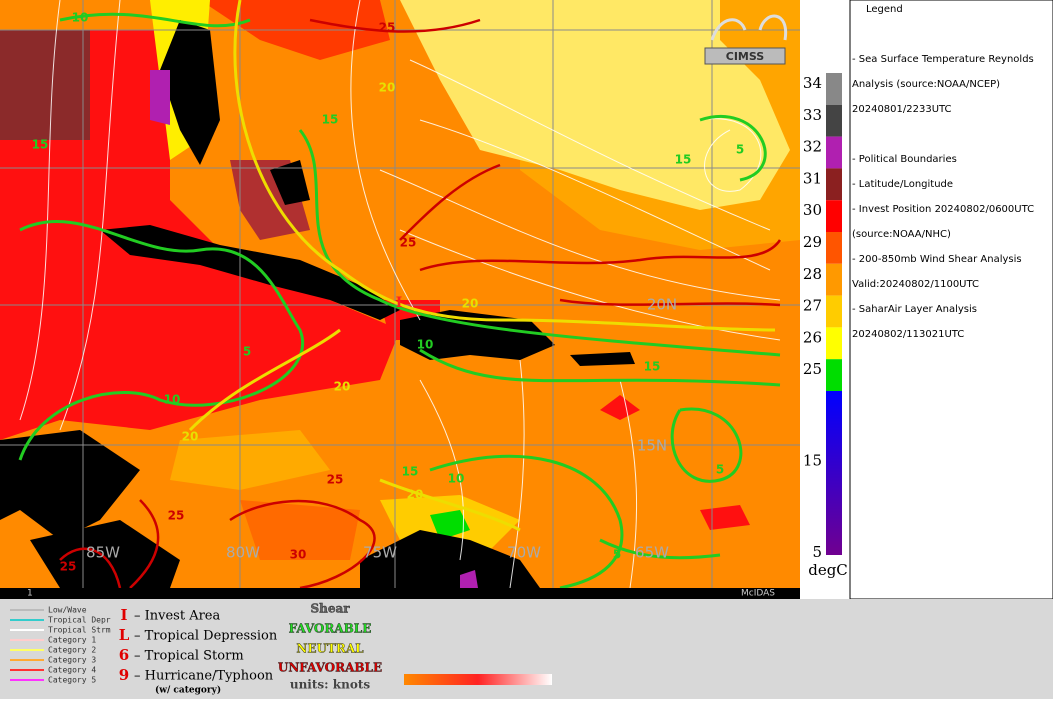 The image size is (1053, 703). What do you see at coordinates (380, 553) in the screenshot?
I see `grid-label: 75W` at bounding box center [380, 553].